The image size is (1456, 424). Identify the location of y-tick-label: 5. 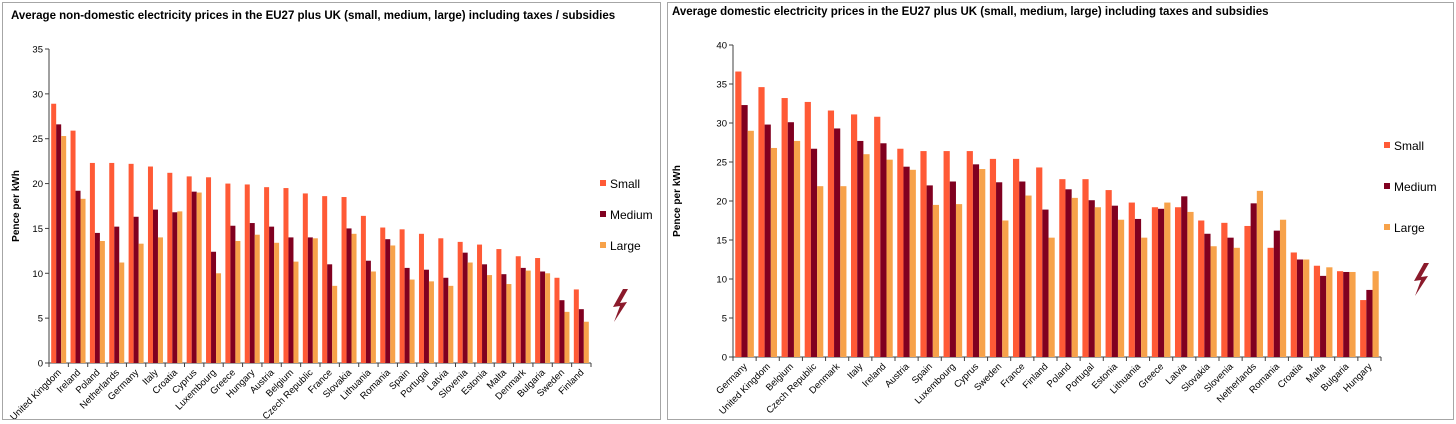
(724, 319).